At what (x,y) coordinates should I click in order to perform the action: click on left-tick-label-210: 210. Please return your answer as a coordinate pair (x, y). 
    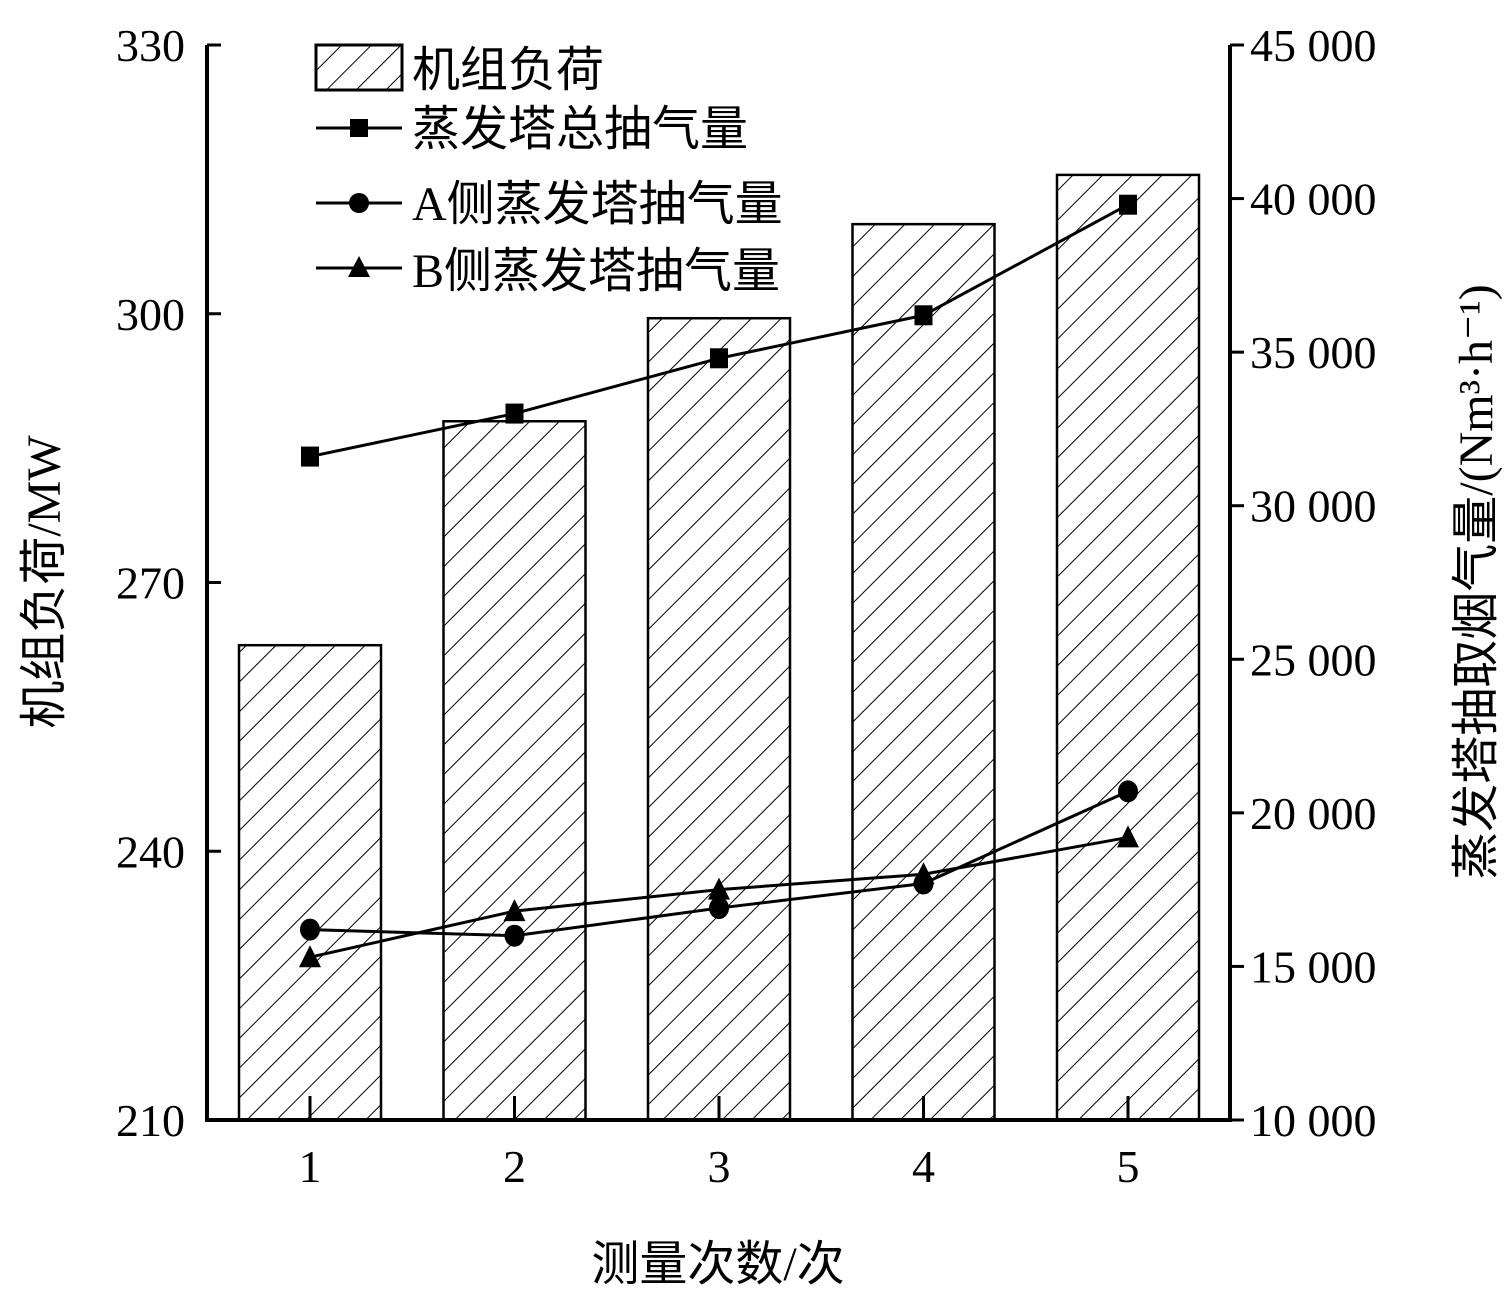
    Looking at the image, I should click on (150, 1120).